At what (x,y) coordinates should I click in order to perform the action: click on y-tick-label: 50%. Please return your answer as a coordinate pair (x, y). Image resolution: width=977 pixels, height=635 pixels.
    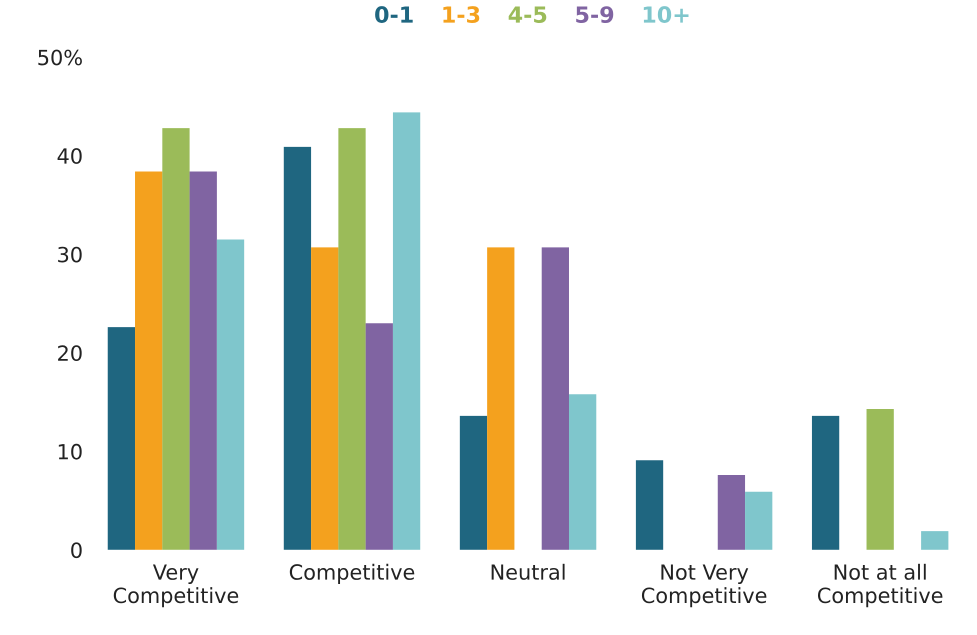
    Looking at the image, I should click on (60, 58).